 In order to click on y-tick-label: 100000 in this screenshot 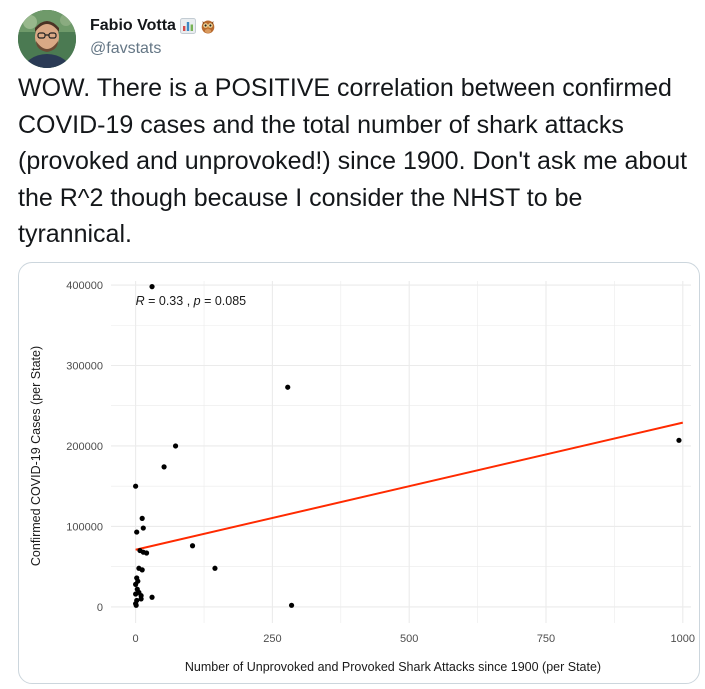, I will do `click(84, 527)`.